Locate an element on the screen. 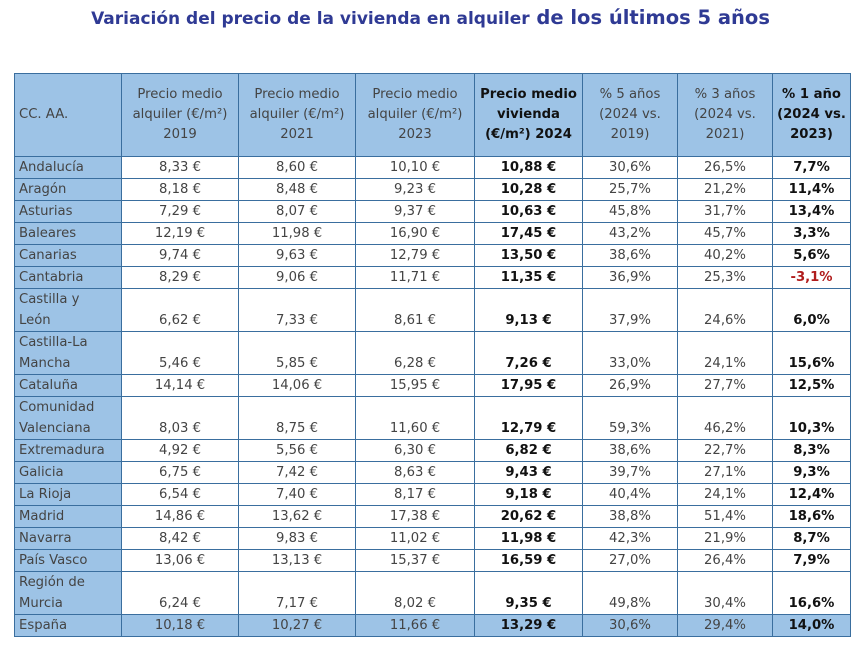 Image resolution: width=861 pixels, height=652 pixels. cell-price-2024: 10,88 € is located at coordinates (528, 167).